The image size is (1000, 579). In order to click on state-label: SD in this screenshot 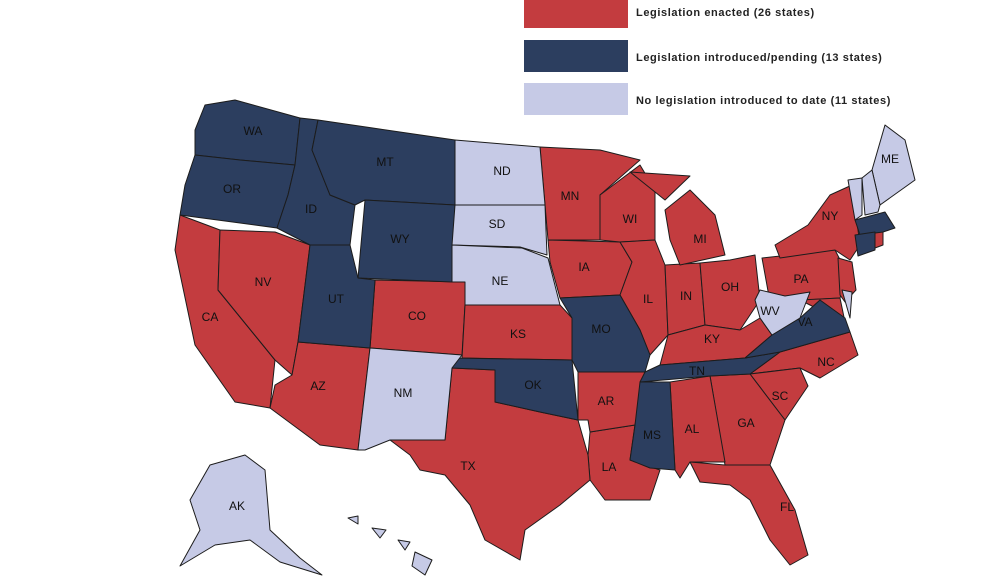, I will do `click(497, 224)`.